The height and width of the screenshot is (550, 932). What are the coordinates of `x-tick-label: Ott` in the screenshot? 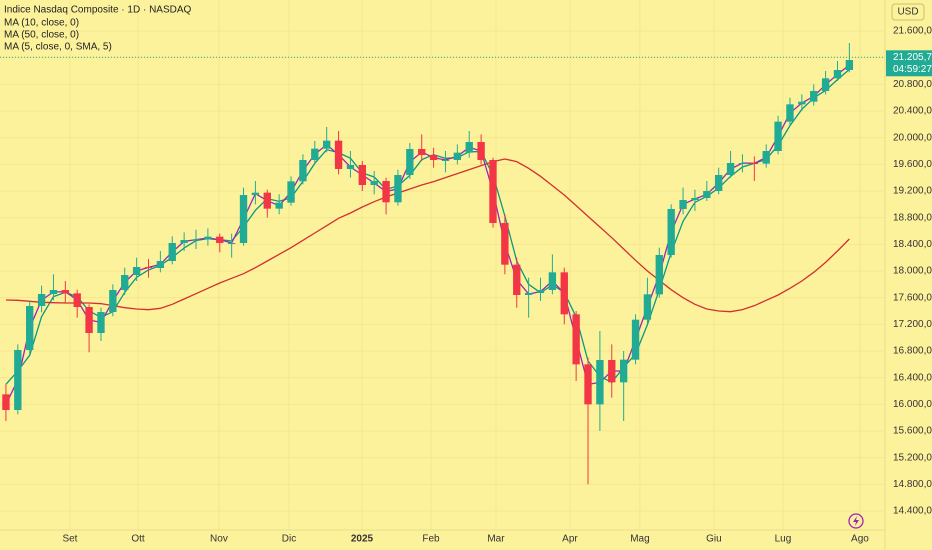 It's located at (138, 539).